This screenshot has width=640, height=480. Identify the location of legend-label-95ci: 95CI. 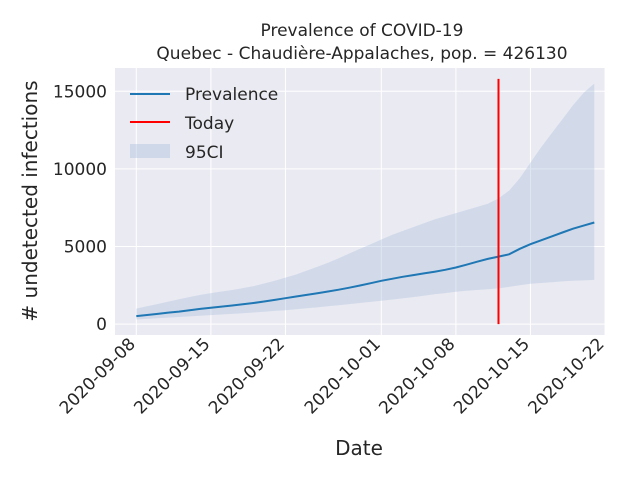
(204, 153).